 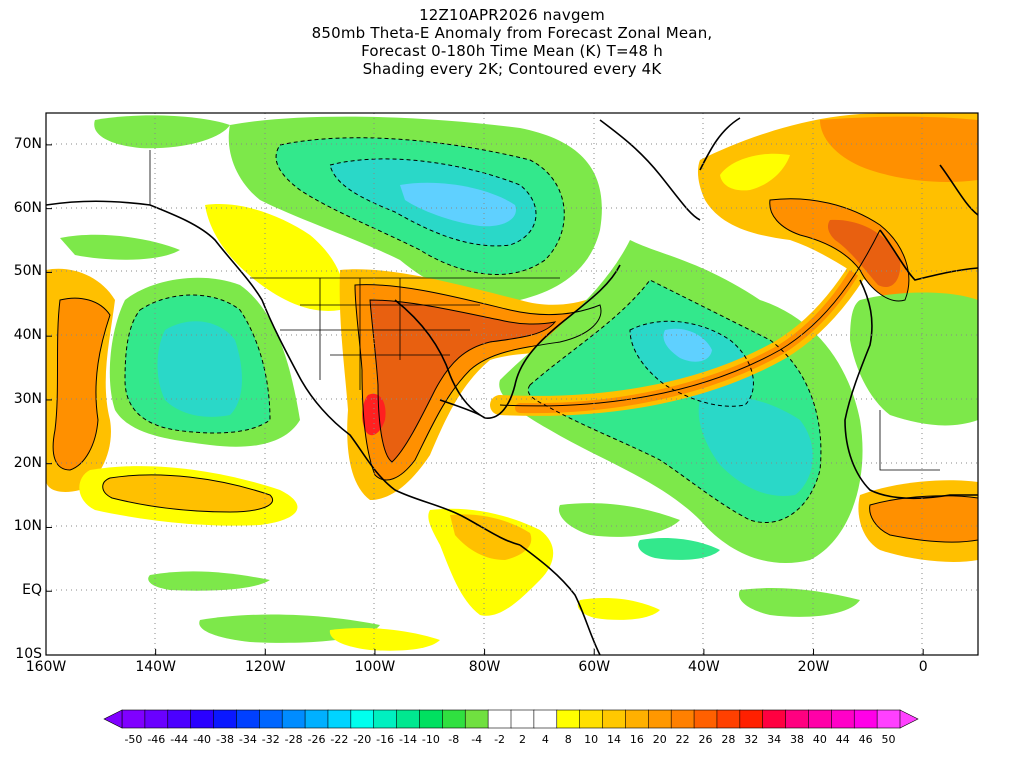 What do you see at coordinates (430, 739) in the screenshot?
I see `colorbar-label: -10` at bounding box center [430, 739].